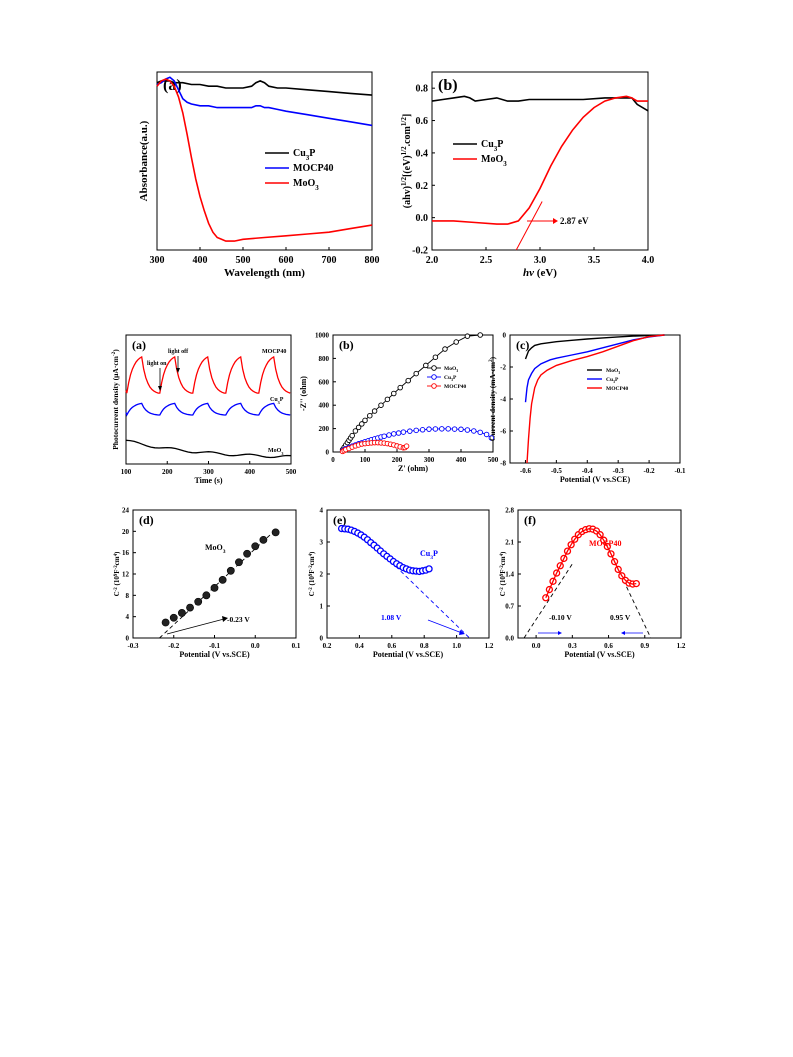  What do you see at coordinates (422, 186) in the screenshot?
I see `y-tick-label: 0.2` at bounding box center [422, 186].